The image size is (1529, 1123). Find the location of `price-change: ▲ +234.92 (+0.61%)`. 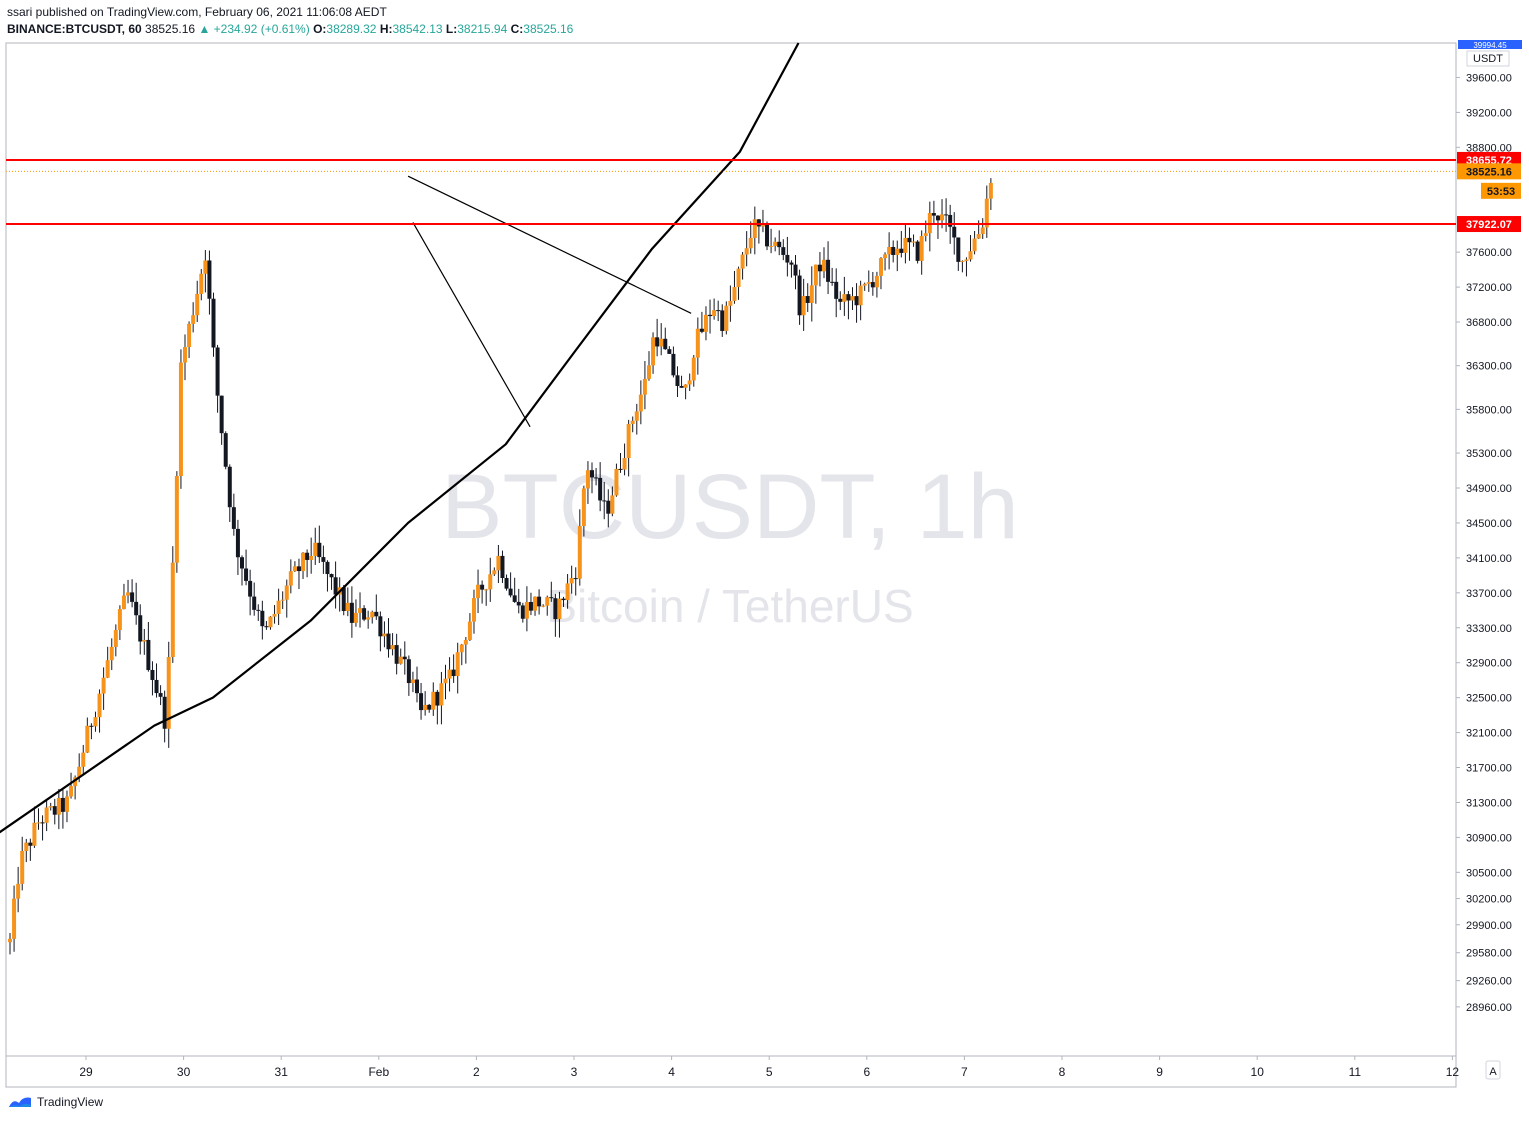

price-change: ▲ +234.92 (+0.61%) is located at coordinates (254, 29).